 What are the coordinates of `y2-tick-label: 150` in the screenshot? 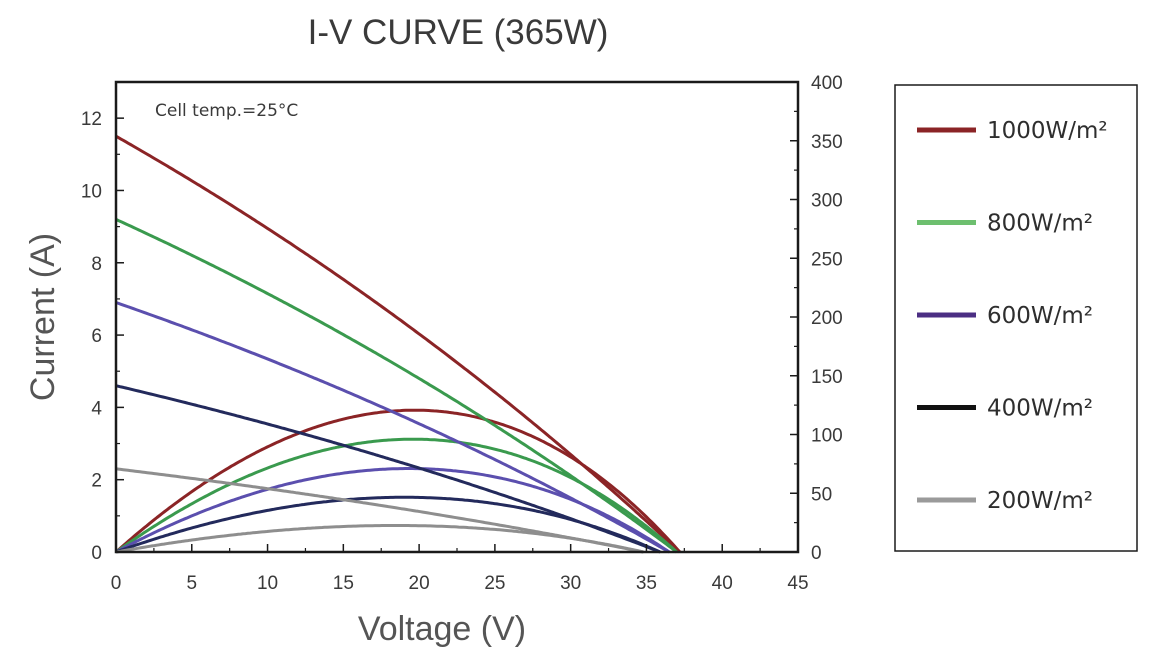 It's located at (827, 377).